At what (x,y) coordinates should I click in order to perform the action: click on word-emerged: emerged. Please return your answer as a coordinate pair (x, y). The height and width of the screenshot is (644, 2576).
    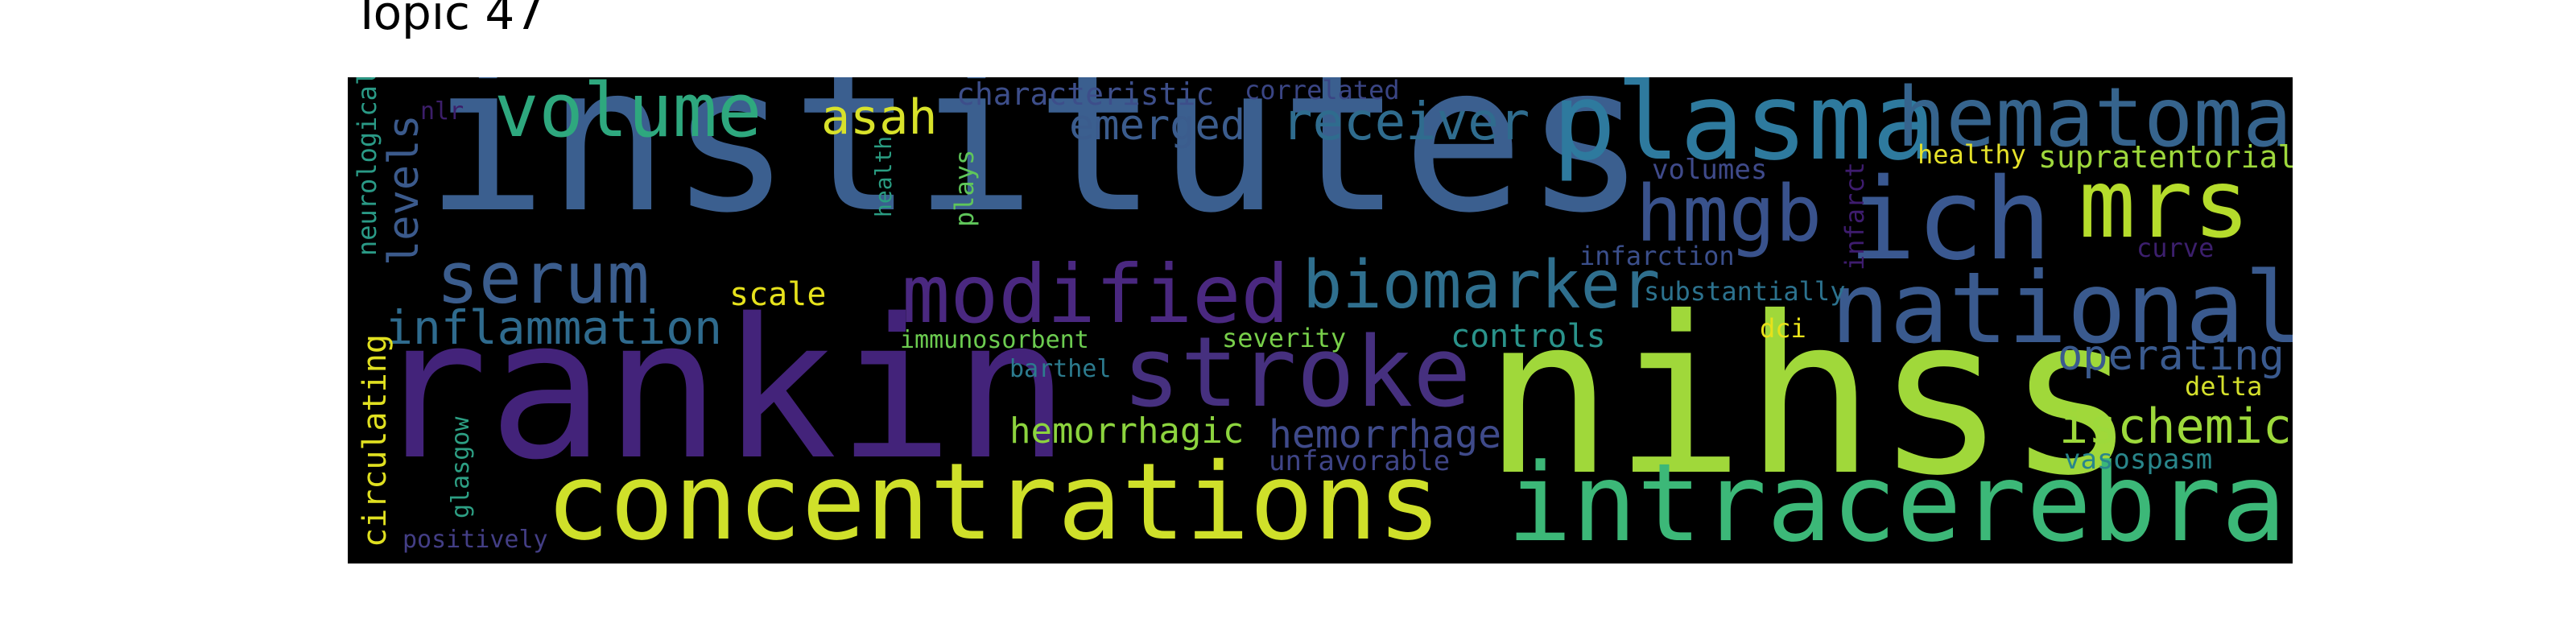
    Looking at the image, I should click on (1157, 126).